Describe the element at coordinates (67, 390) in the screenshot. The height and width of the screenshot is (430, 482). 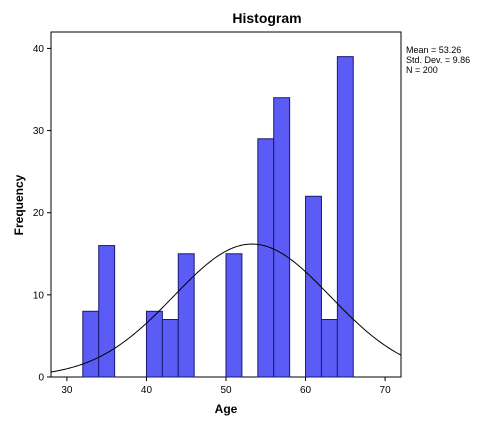
I see `x-tick-label: 30` at that location.